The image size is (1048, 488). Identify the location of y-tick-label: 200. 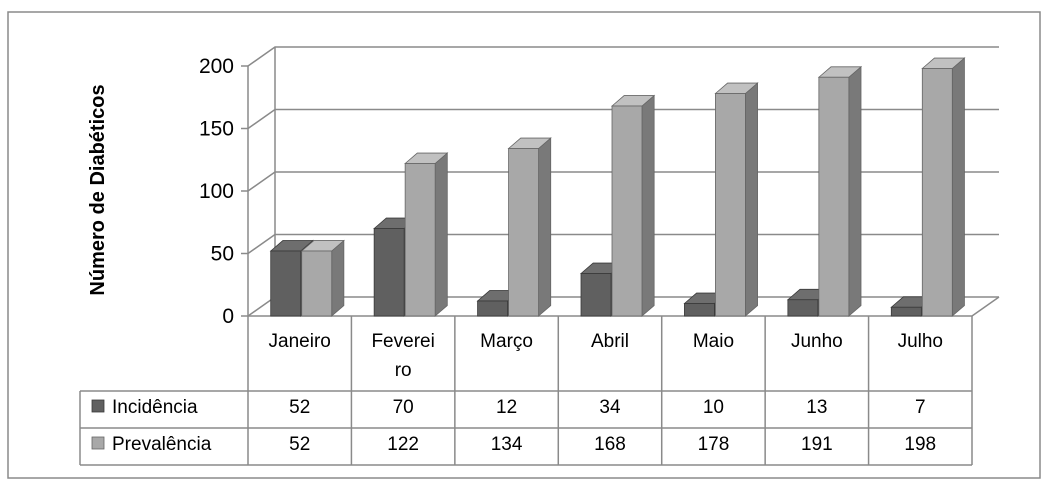
(216, 66).